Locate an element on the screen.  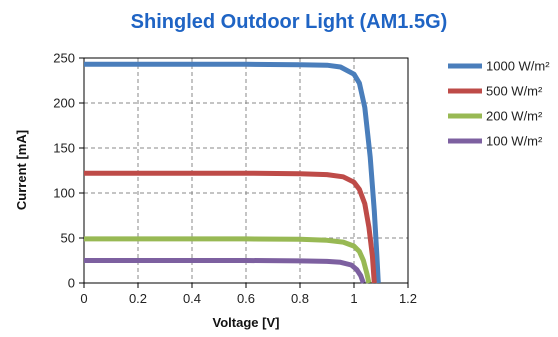
y-tick-label: 100 is located at coordinates (64, 193).